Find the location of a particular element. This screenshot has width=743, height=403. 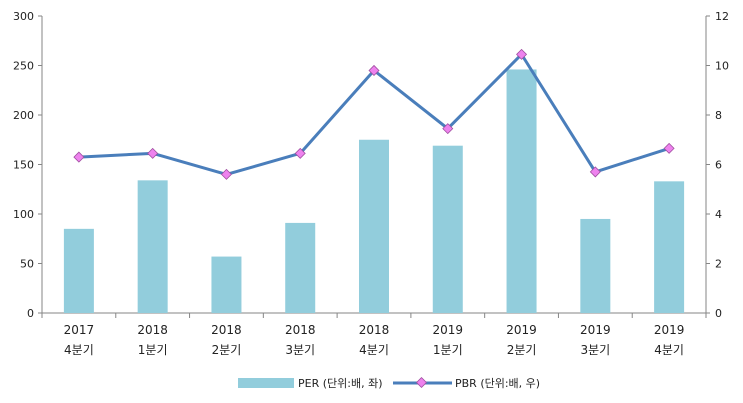

y-right-tick-label: 10 is located at coordinates (722, 66).